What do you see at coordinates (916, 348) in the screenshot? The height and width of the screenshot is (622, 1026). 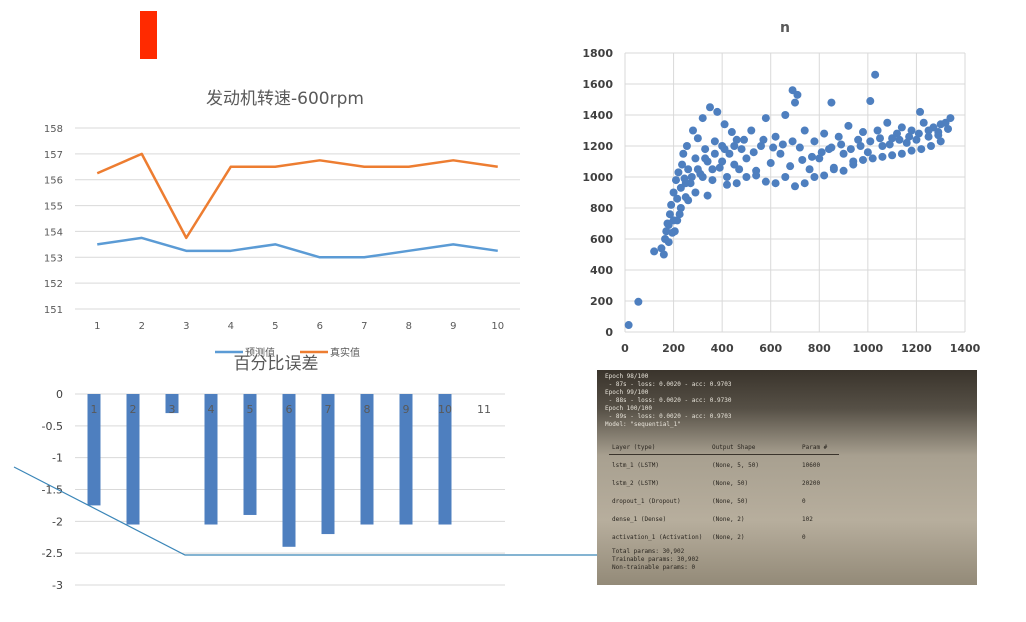 I see `scatter-x-tick-label: 1200` at bounding box center [916, 348].